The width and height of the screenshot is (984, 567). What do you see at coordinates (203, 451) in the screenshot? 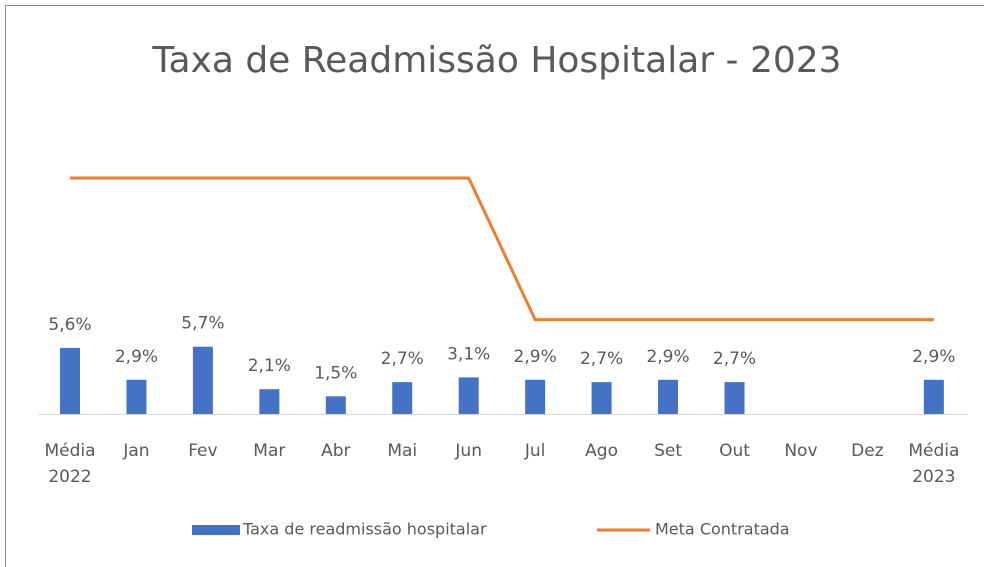
I see `x-tick-label: Fev` at bounding box center [203, 451].